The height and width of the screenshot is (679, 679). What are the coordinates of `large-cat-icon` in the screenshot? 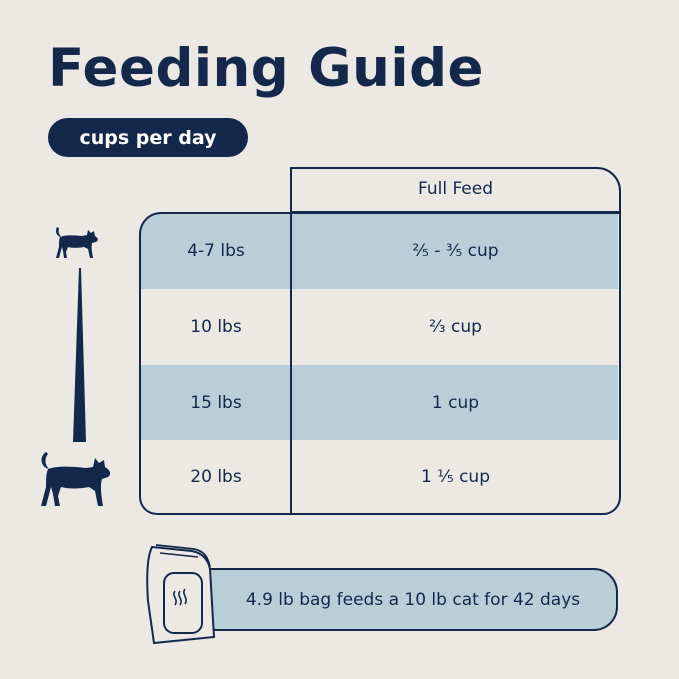 It's located at (76, 479).